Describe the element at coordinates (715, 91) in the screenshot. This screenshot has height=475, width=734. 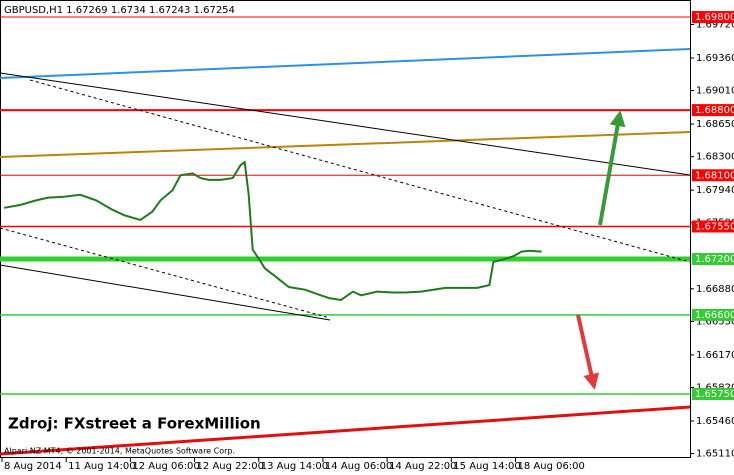
I see `y-tick-label: 1.69010` at that location.